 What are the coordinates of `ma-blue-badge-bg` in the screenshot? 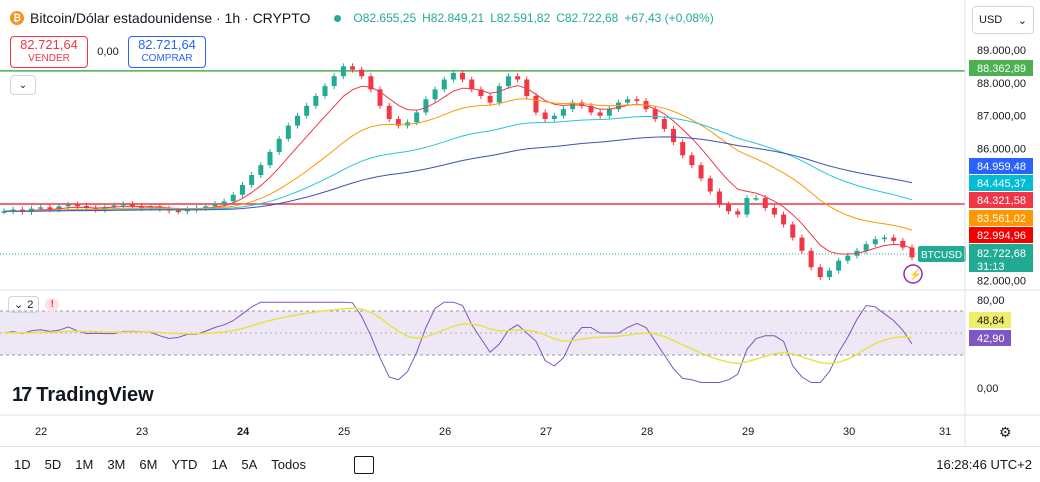 It's located at (1001, 166).